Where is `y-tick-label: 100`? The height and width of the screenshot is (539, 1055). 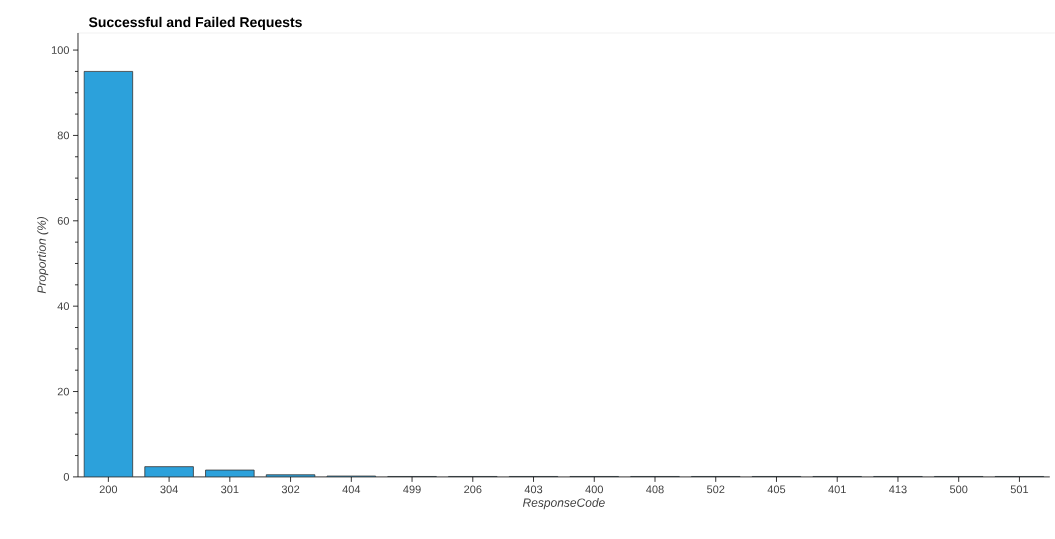 y-tick-label: 100 is located at coordinates (60, 50).